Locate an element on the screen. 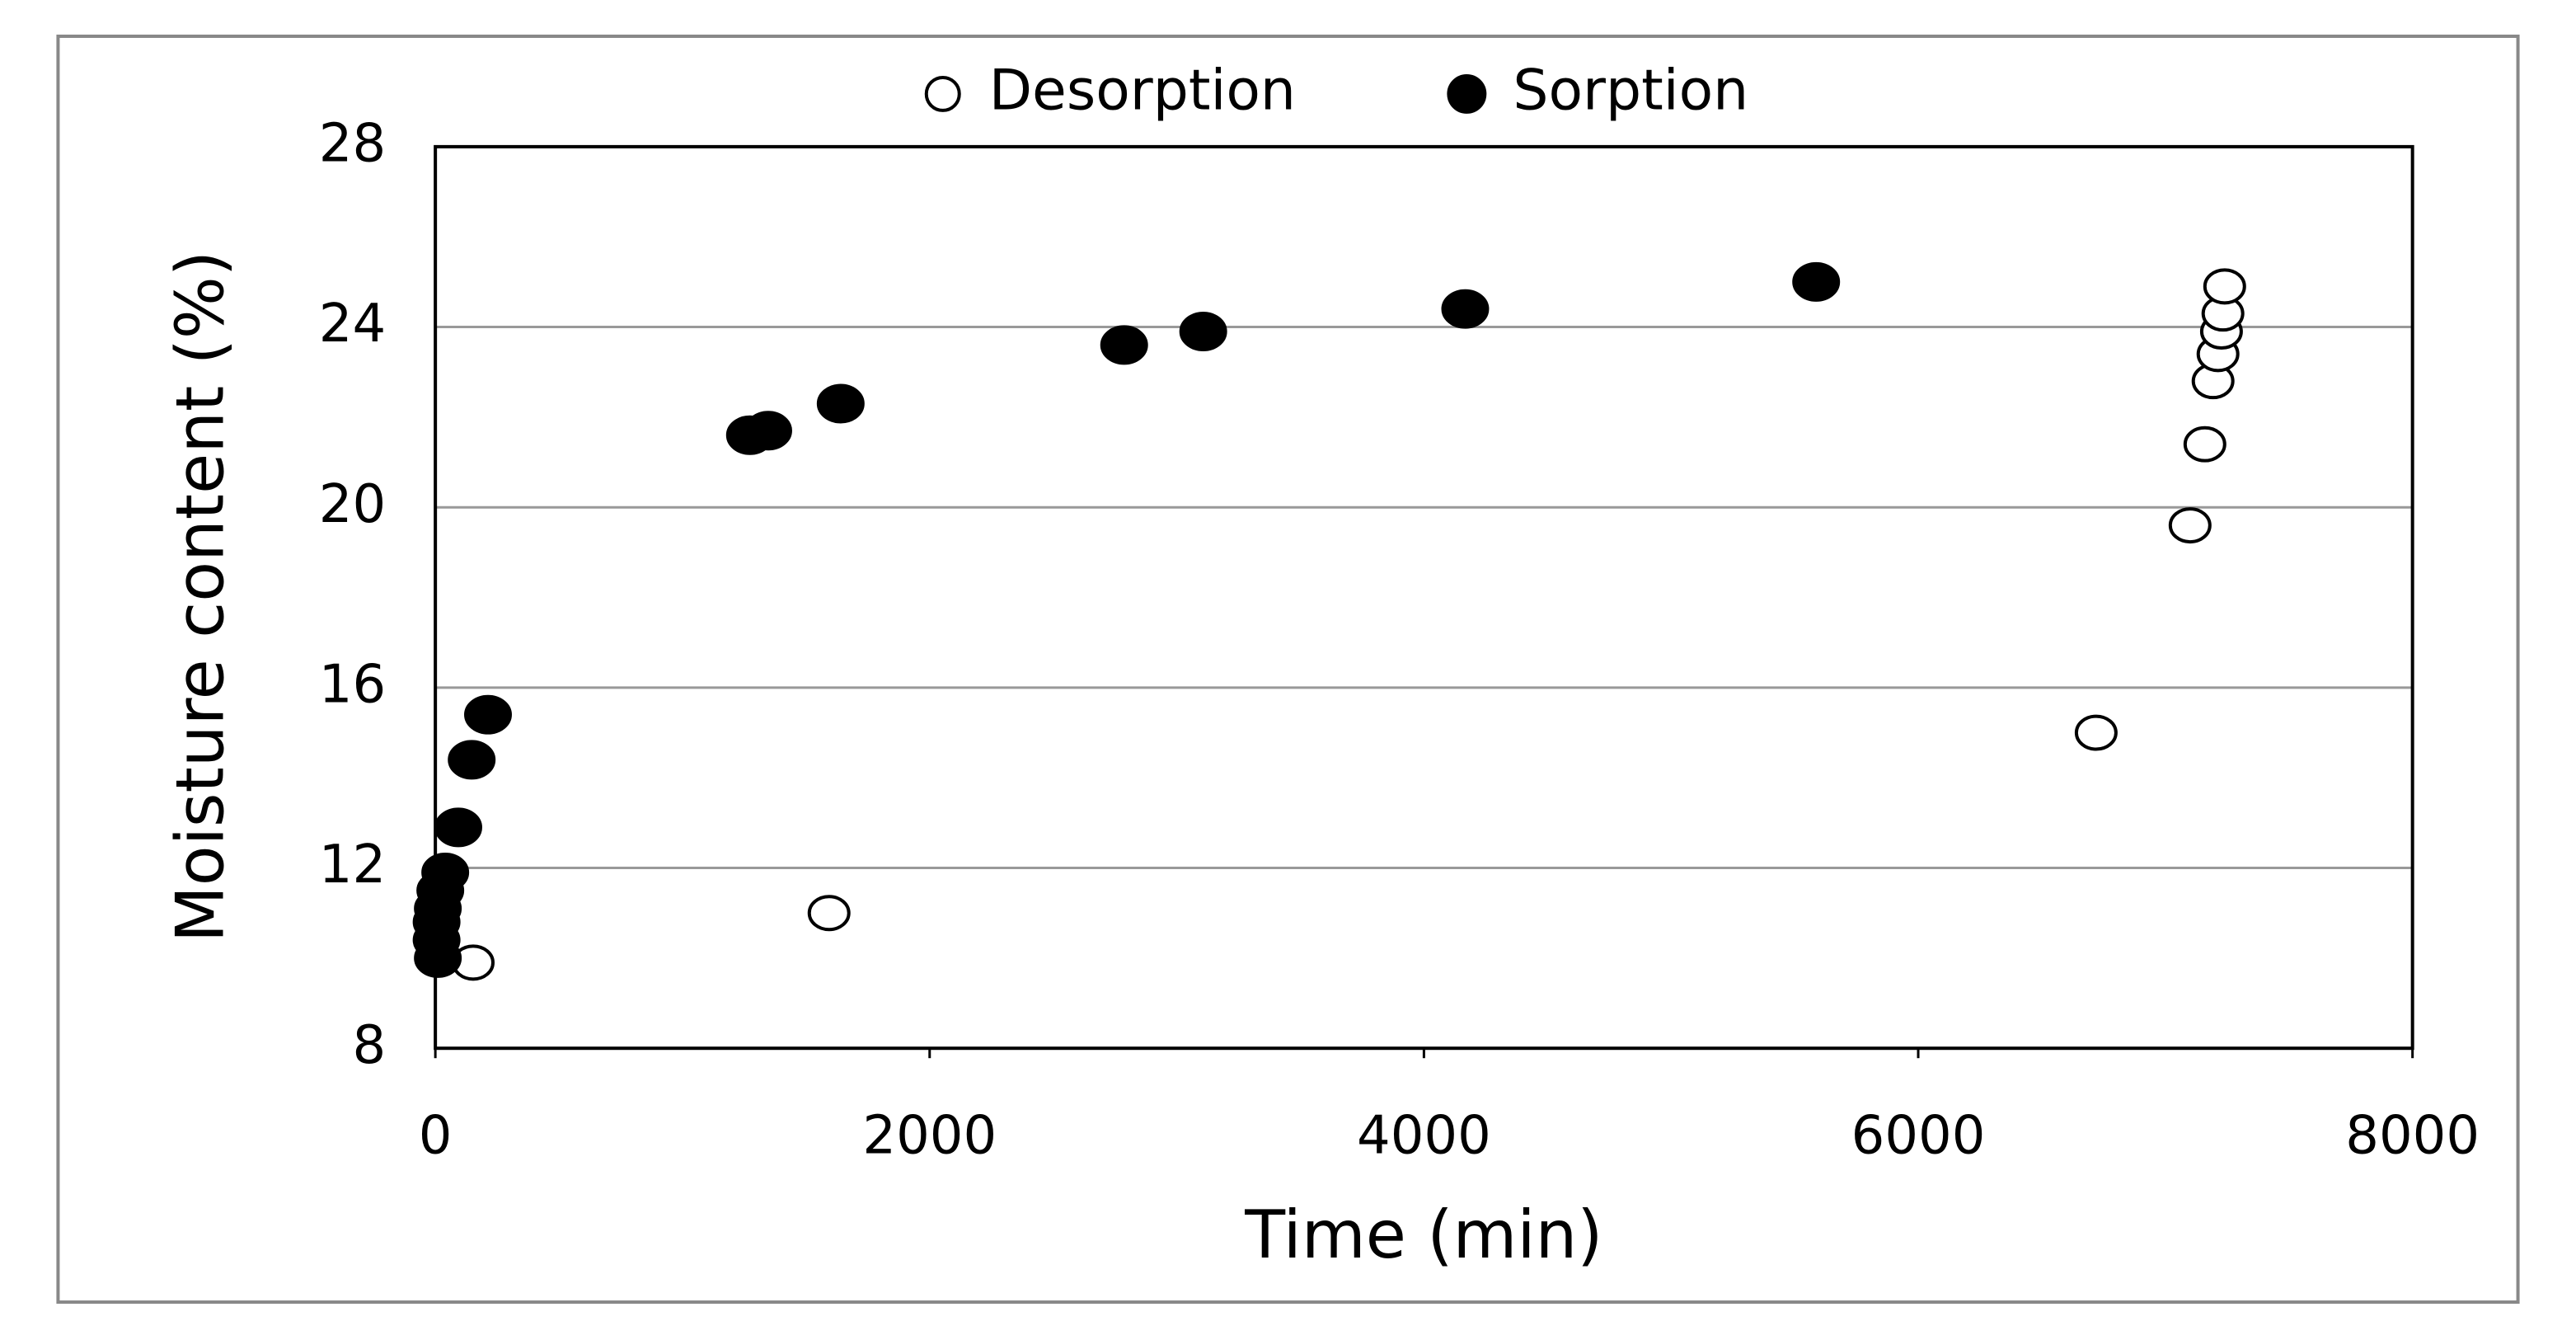 The width and height of the screenshot is (2576, 1340). y-tick-label: 28 is located at coordinates (353, 143).